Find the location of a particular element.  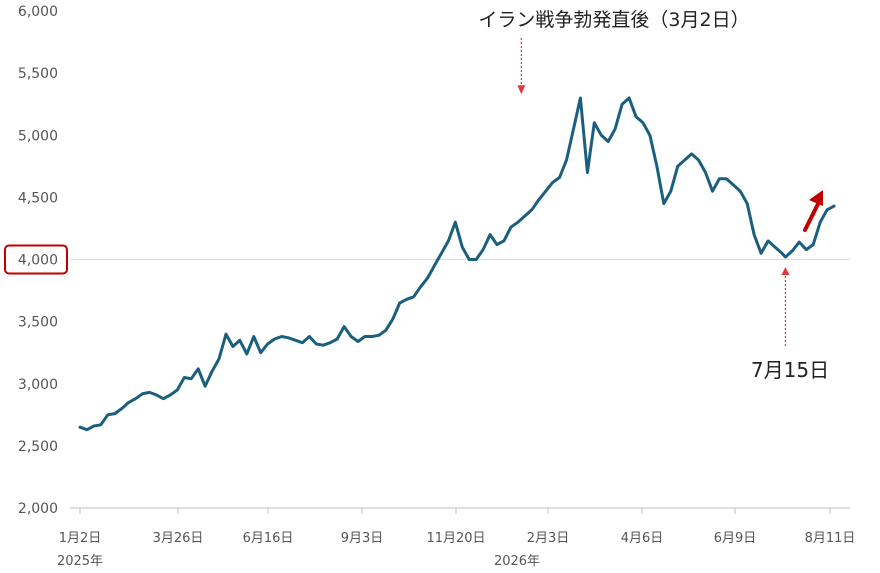

x-tick-label: 6月16日 is located at coordinates (268, 538).